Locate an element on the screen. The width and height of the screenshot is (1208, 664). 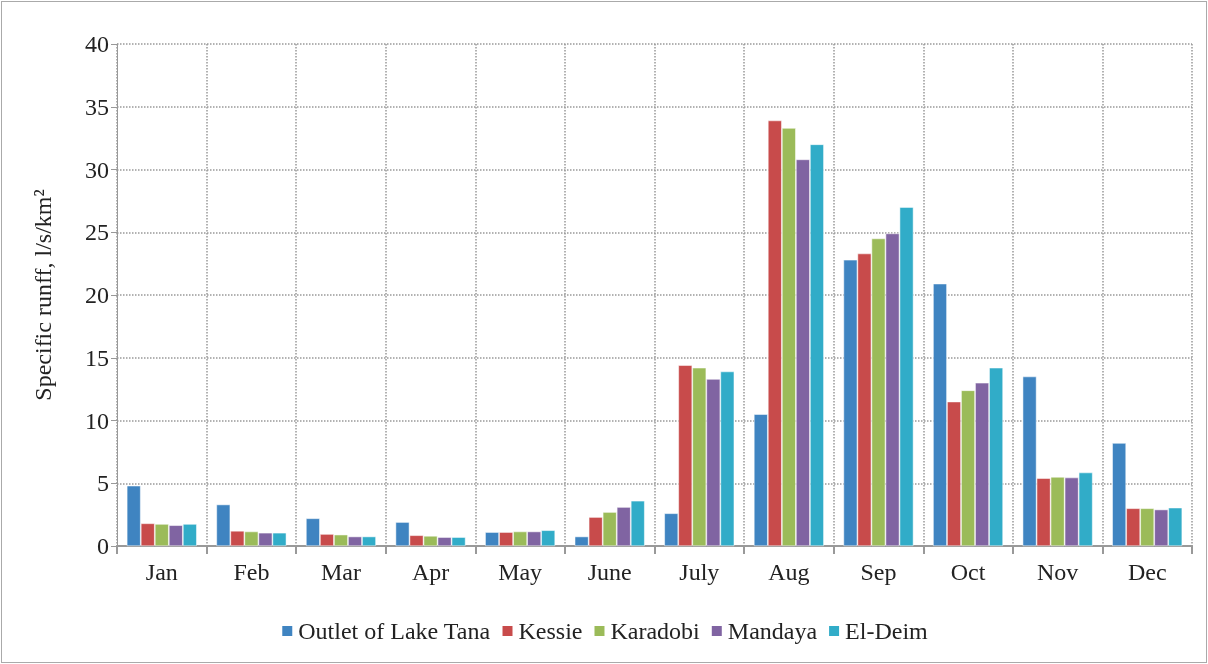
x-tick-label: Apr is located at coordinates (430, 572).